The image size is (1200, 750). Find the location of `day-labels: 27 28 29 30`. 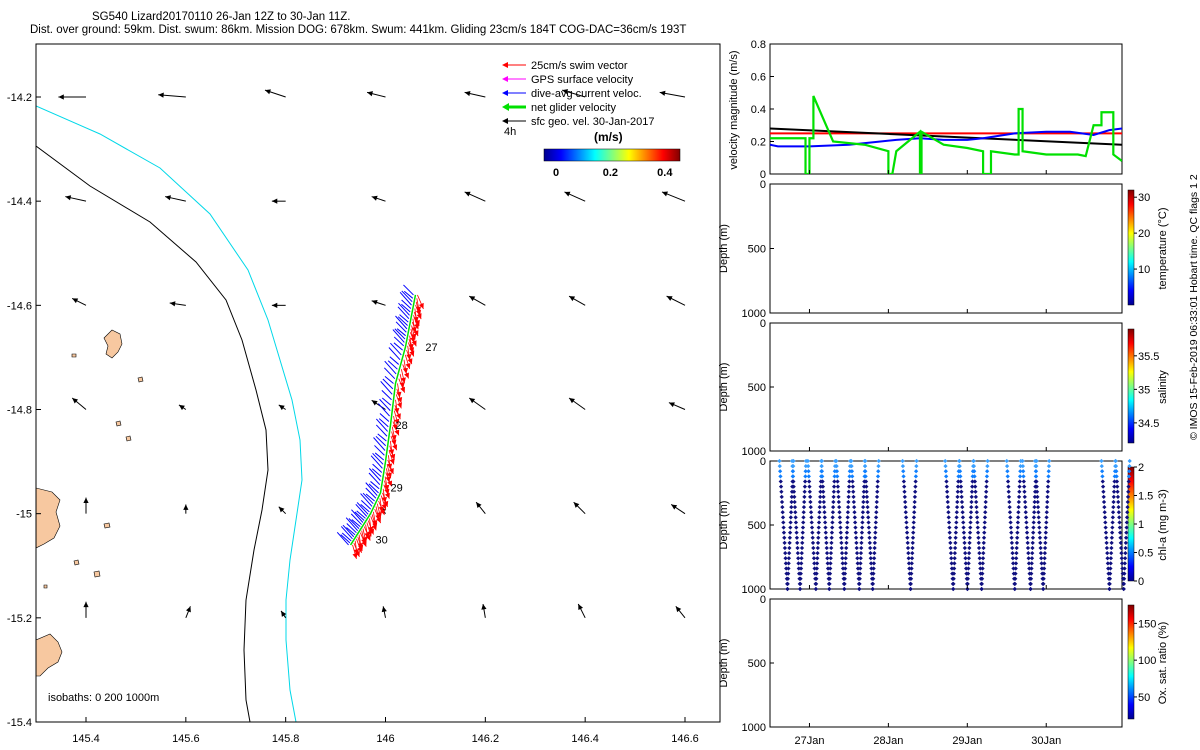

day-labels: 27 28 29 30 is located at coordinates (407, 444).